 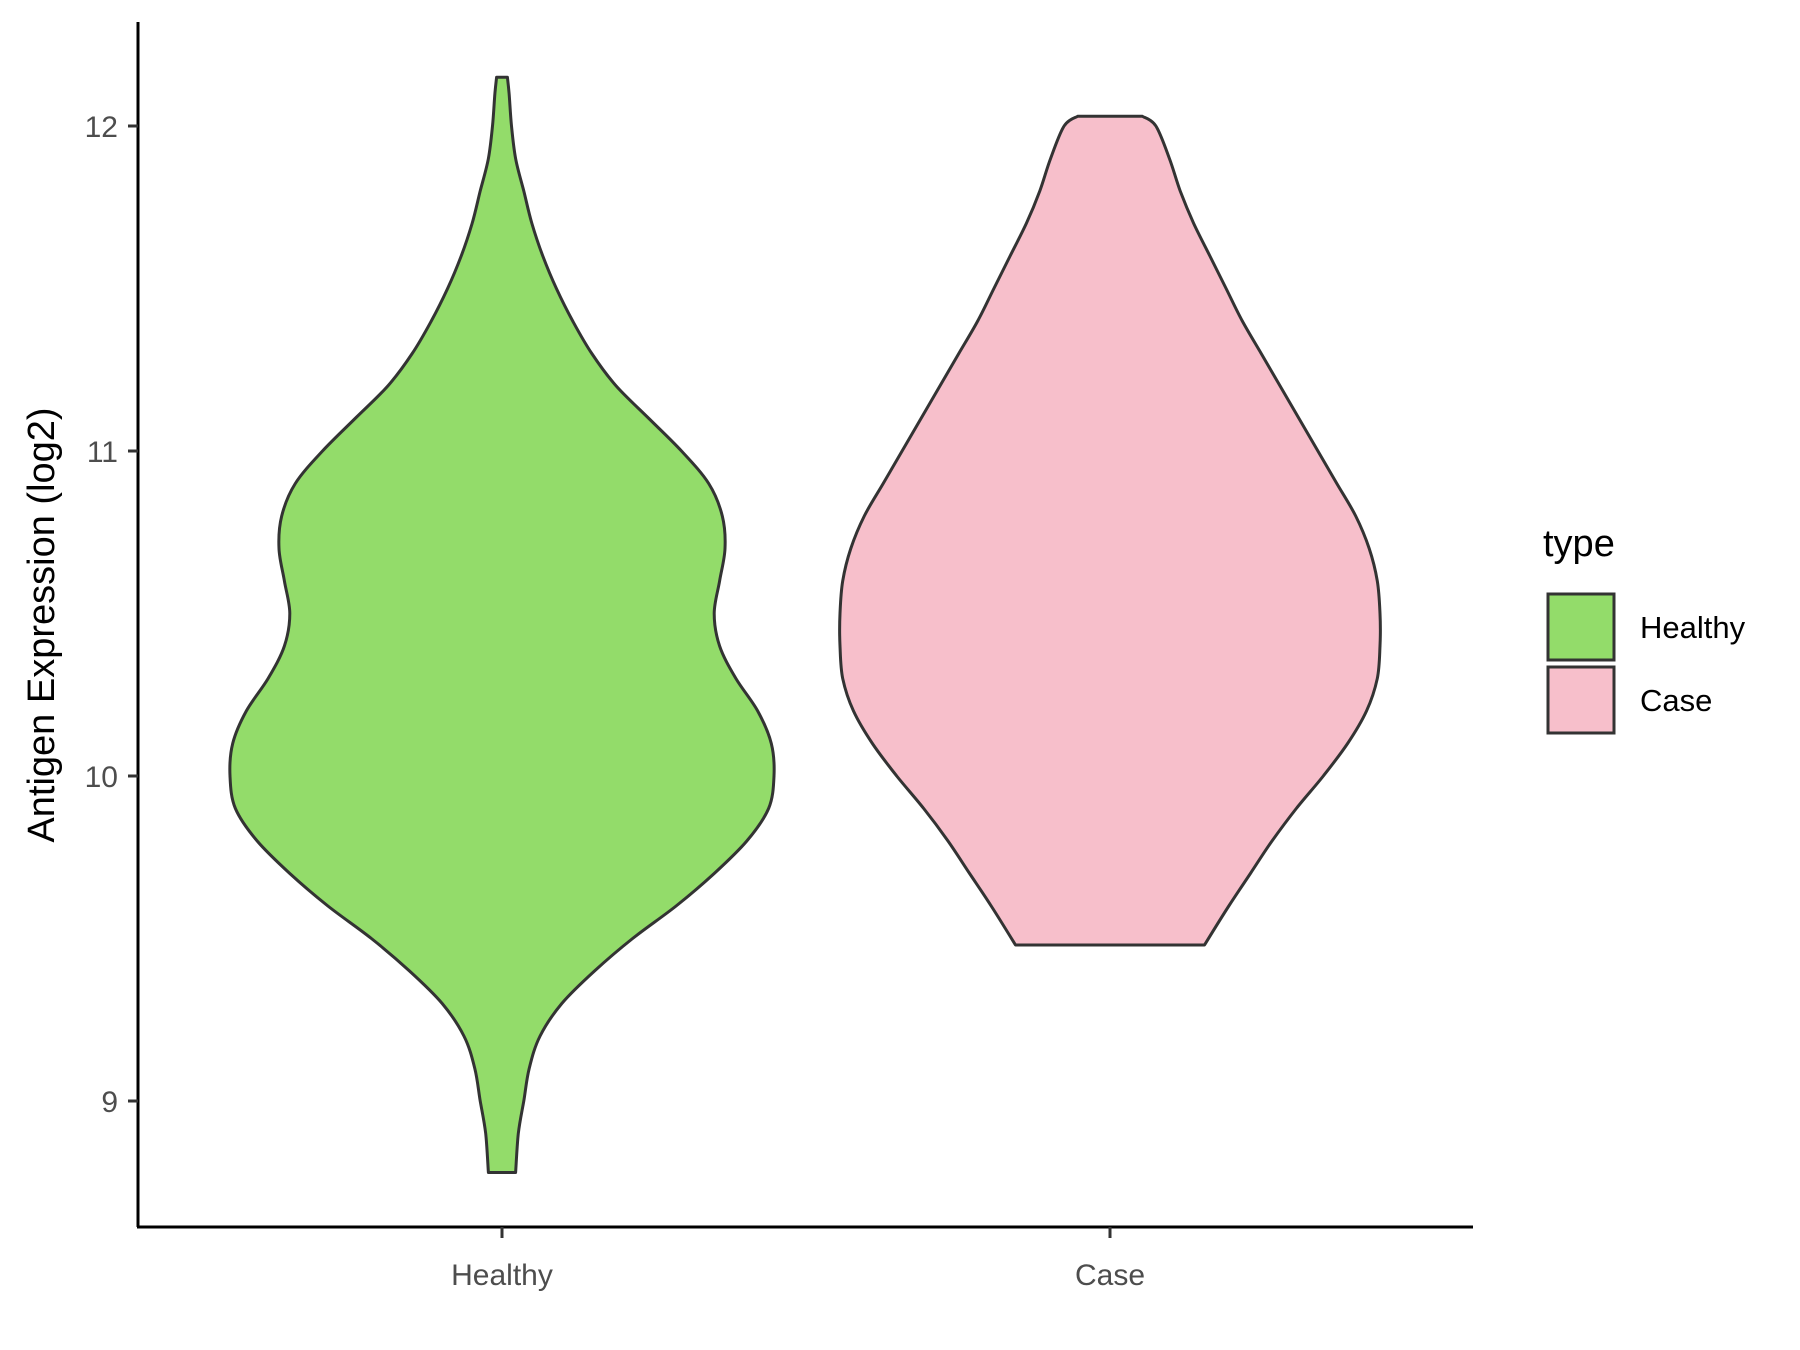 What do you see at coordinates (42, 624) in the screenshot?
I see `y-axis-title: Antigen Expression (log2)` at bounding box center [42, 624].